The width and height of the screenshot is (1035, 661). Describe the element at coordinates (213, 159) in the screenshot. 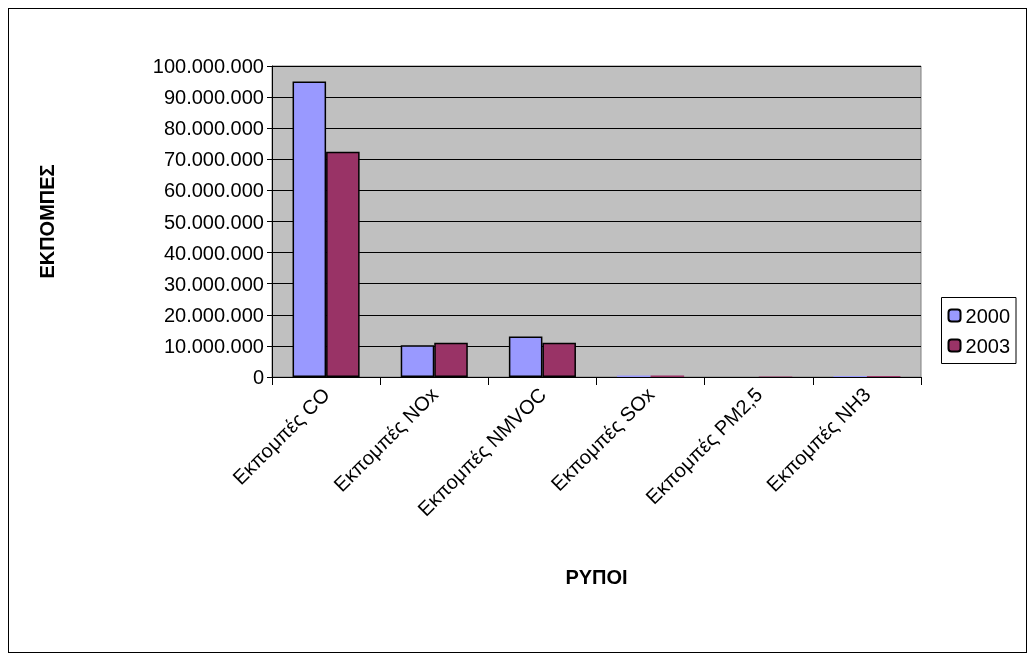

I see `y-tick-label: 70.000.000` at that location.